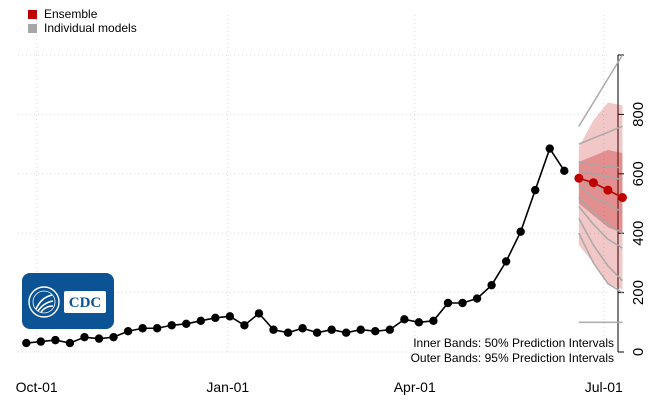  What do you see at coordinates (71, 14) in the screenshot?
I see `legend-label-ensemble: Ensemble` at bounding box center [71, 14].